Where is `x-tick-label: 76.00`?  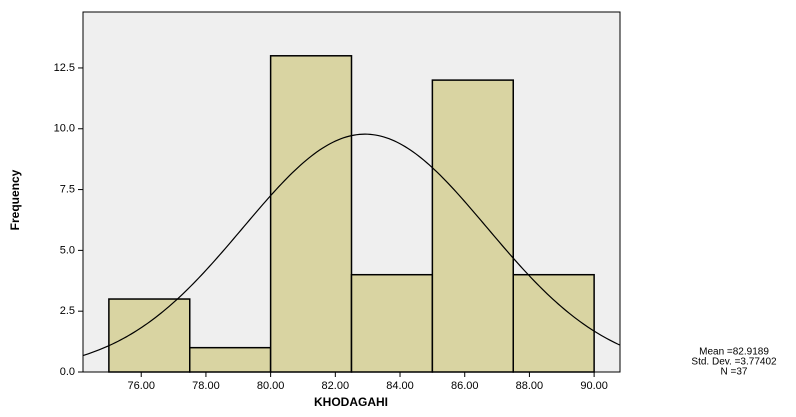 x-tick-label: 76.00 is located at coordinates (141, 386).